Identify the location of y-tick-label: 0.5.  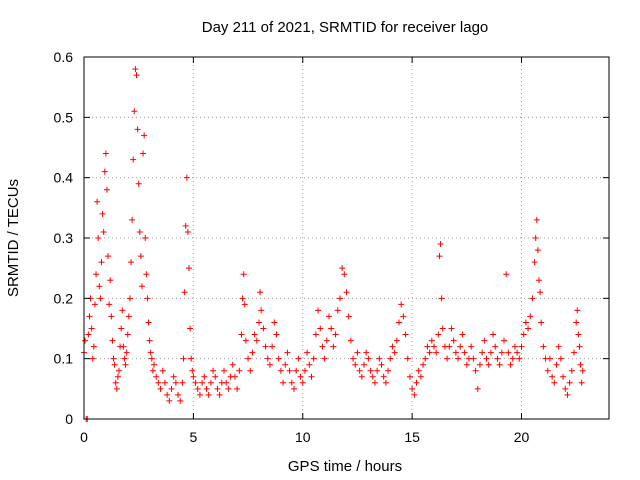
(64, 117).